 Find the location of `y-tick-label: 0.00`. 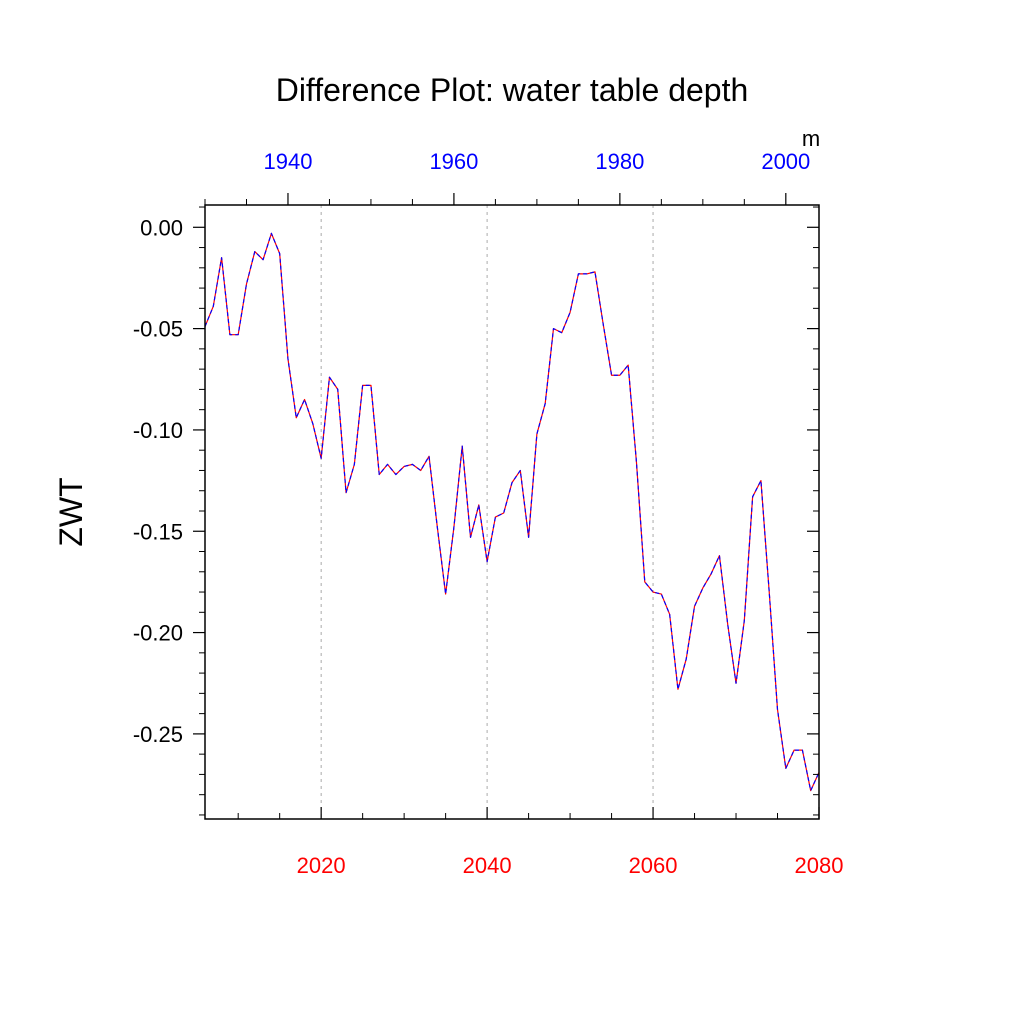

y-tick-label: 0.00 is located at coordinates (161, 227).